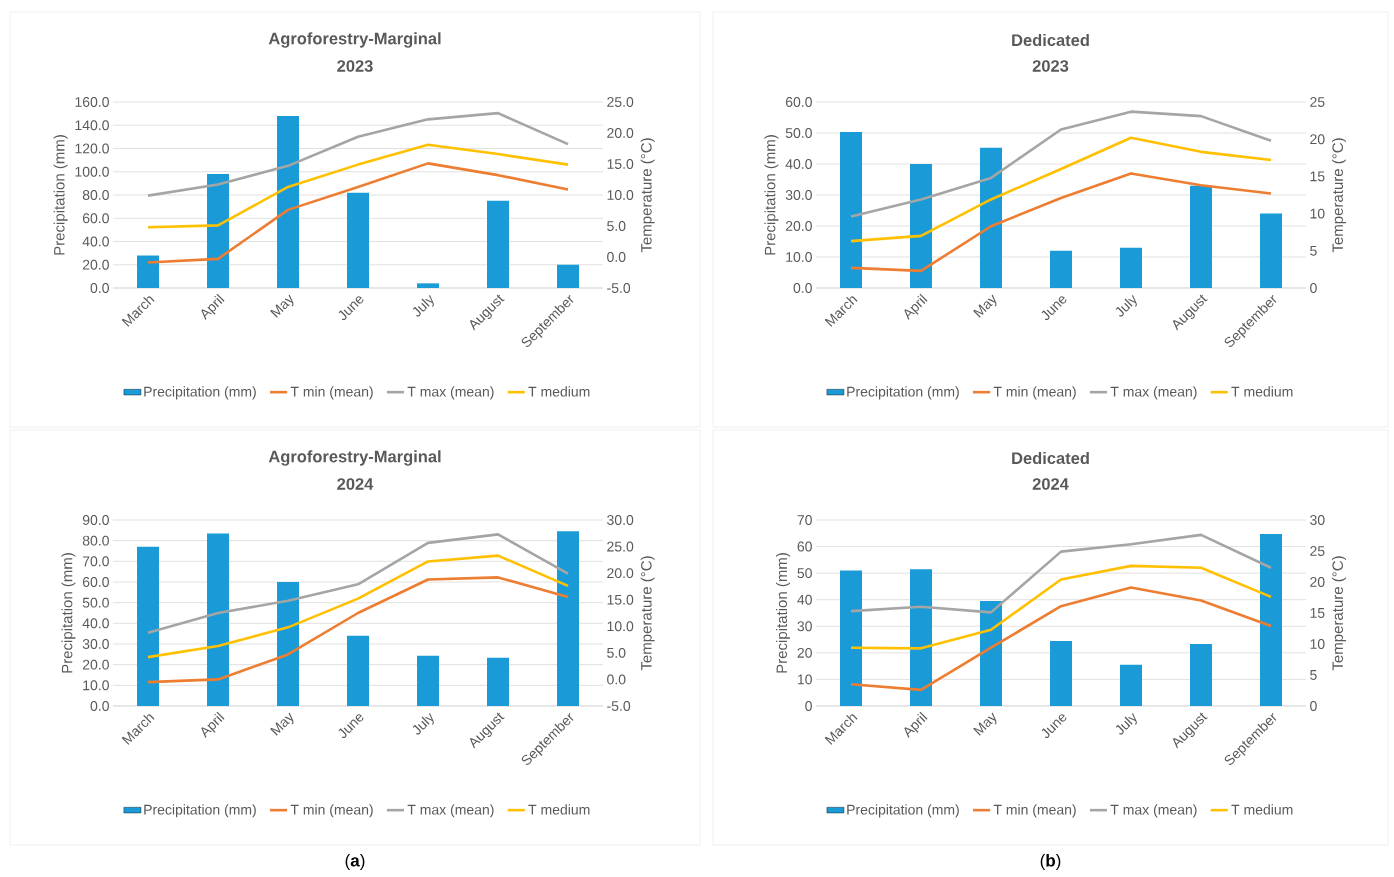 The image size is (1394, 877). Describe the element at coordinates (92, 148) in the screenshot. I see `y-tick-label: 120.0` at that location.